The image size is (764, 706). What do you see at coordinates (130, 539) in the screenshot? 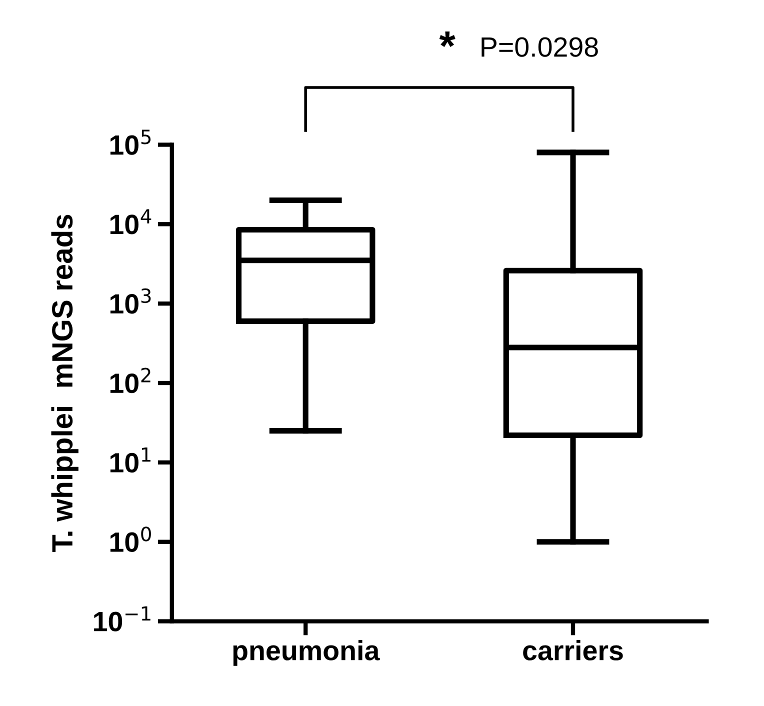
I see `y-tick-label: 10$^{0}$` at bounding box center [130, 539].